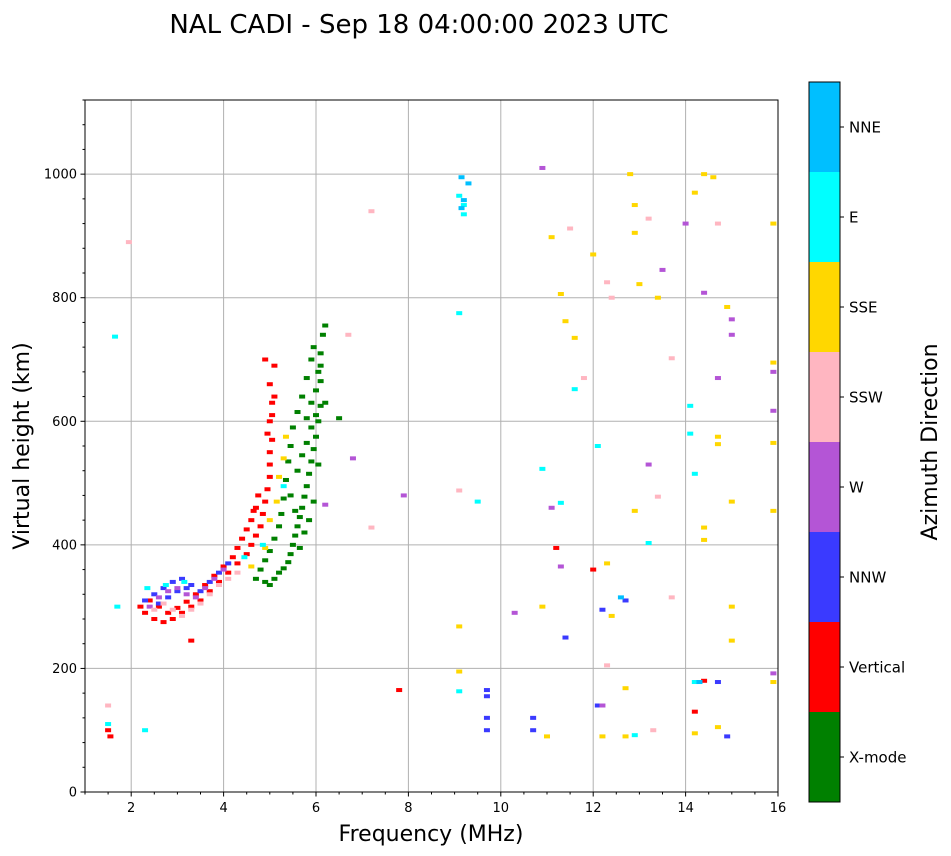  What do you see at coordinates (865, 128) in the screenshot?
I see `colorbar-tick-label: NNE` at bounding box center [865, 128].